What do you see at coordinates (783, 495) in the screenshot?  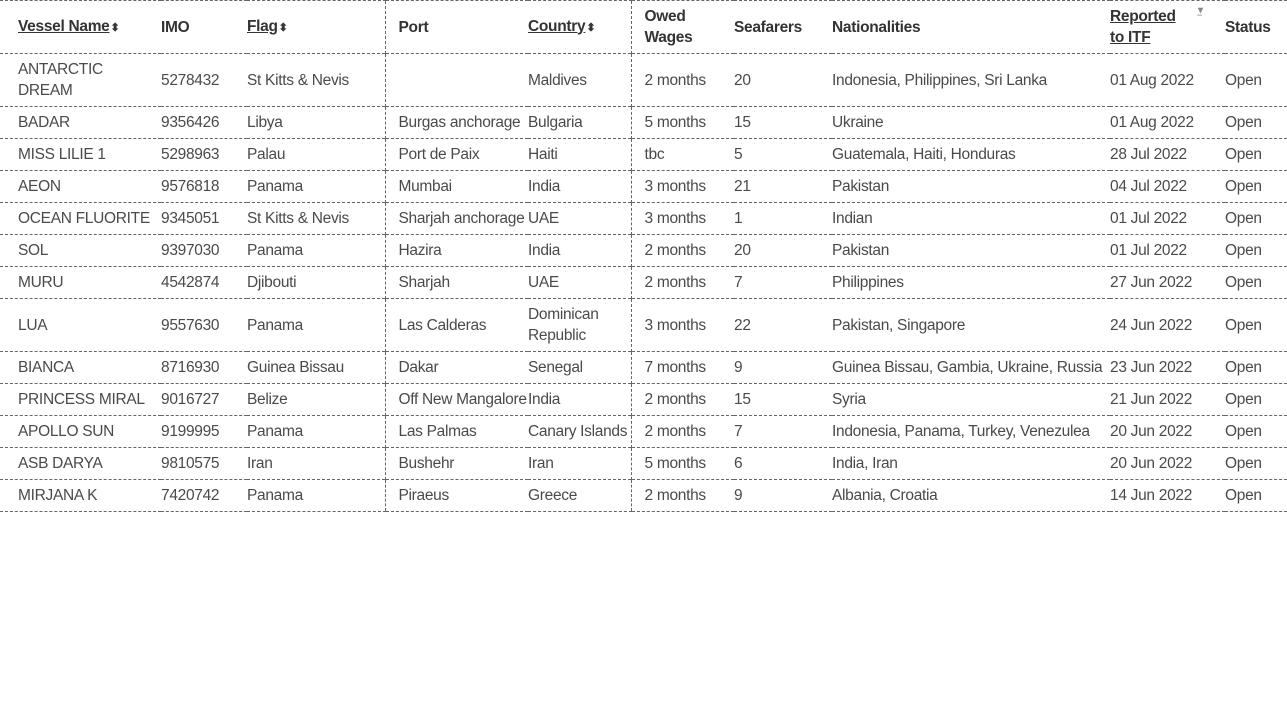 I see `cell-seafarers: 9` at bounding box center [783, 495].